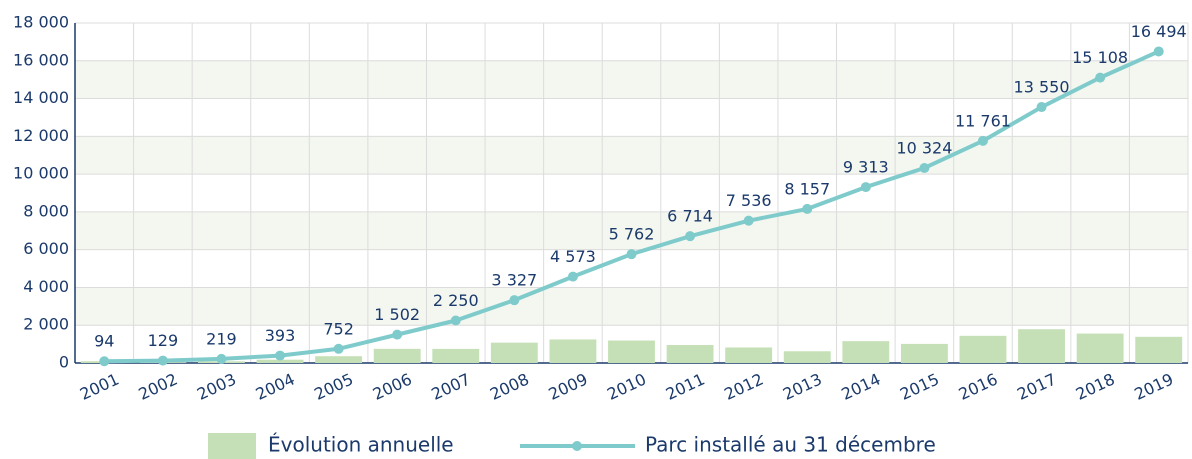  What do you see at coordinates (790, 445) in the screenshot?
I see `legend-label: Parc installé au 31 décembre` at bounding box center [790, 445].